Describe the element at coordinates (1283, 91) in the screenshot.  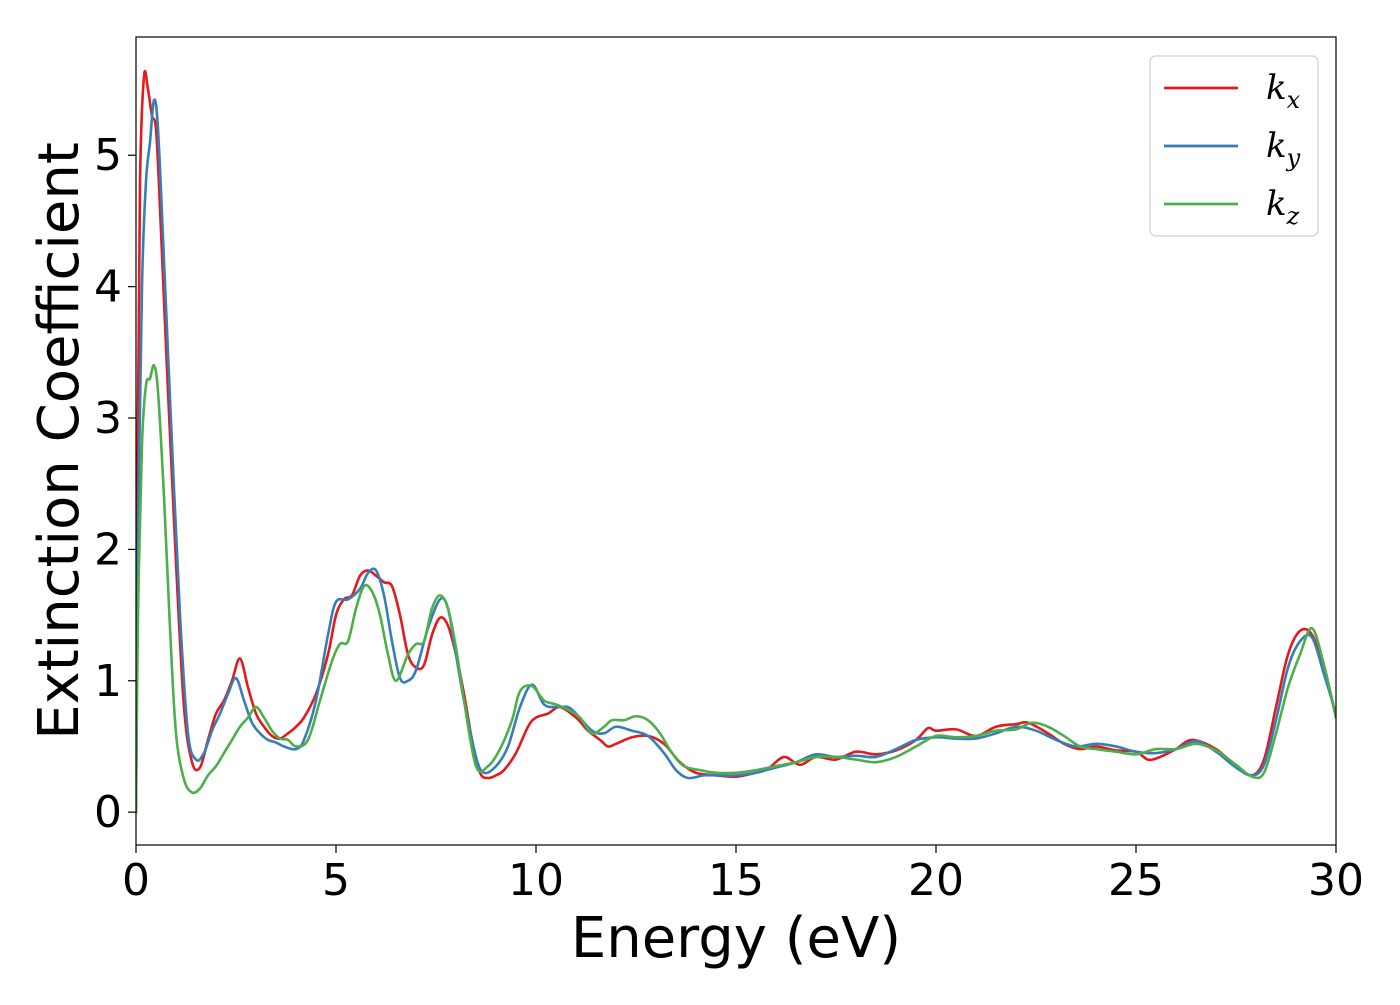
I see `legend-label-kx: kx` at that location.